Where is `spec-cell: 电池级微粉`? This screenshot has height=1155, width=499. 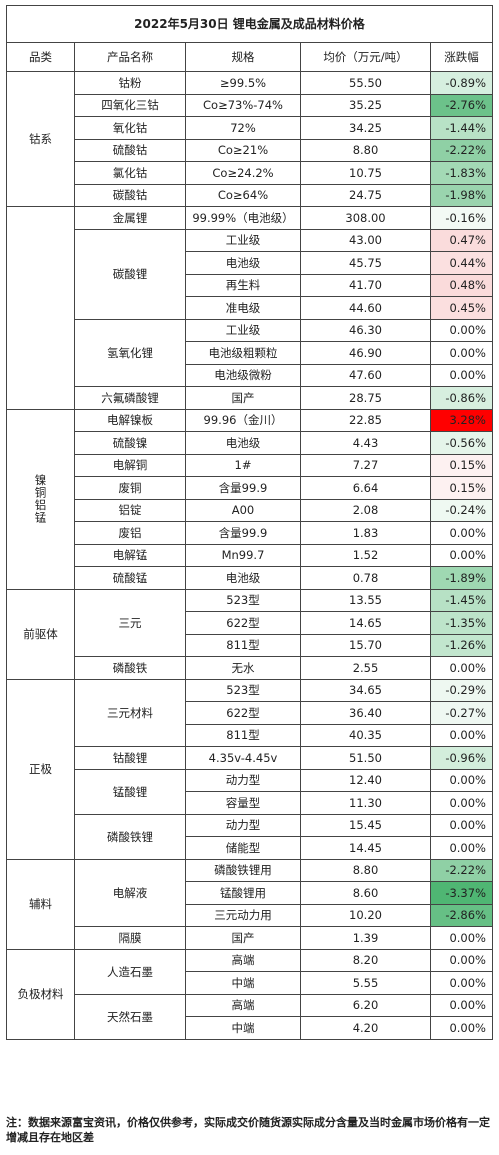
spec-cell: 电池级微粉 is located at coordinates (243, 375).